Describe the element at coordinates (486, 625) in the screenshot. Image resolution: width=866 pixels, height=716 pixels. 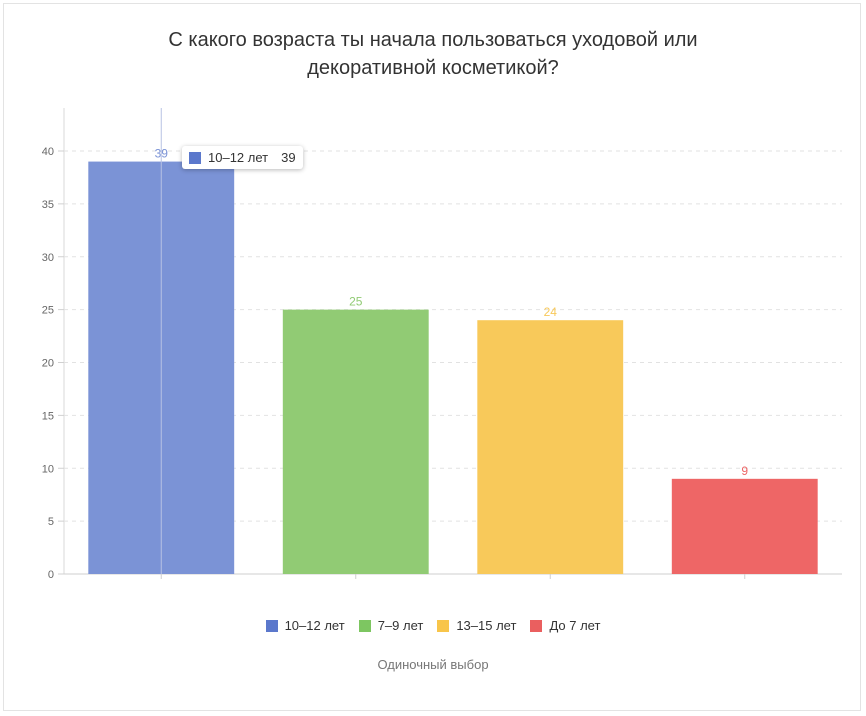
I see `legend-label-13-15: 13–15 лет` at that location.